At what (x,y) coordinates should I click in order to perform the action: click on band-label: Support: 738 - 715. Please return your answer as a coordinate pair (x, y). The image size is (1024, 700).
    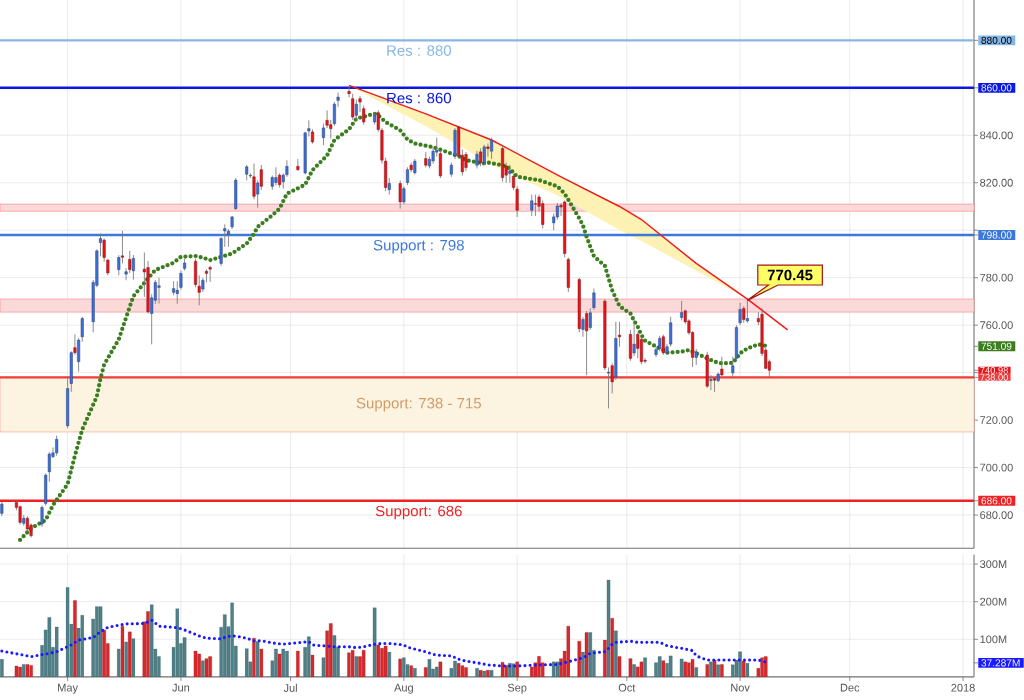
    Looking at the image, I should click on (418, 404).